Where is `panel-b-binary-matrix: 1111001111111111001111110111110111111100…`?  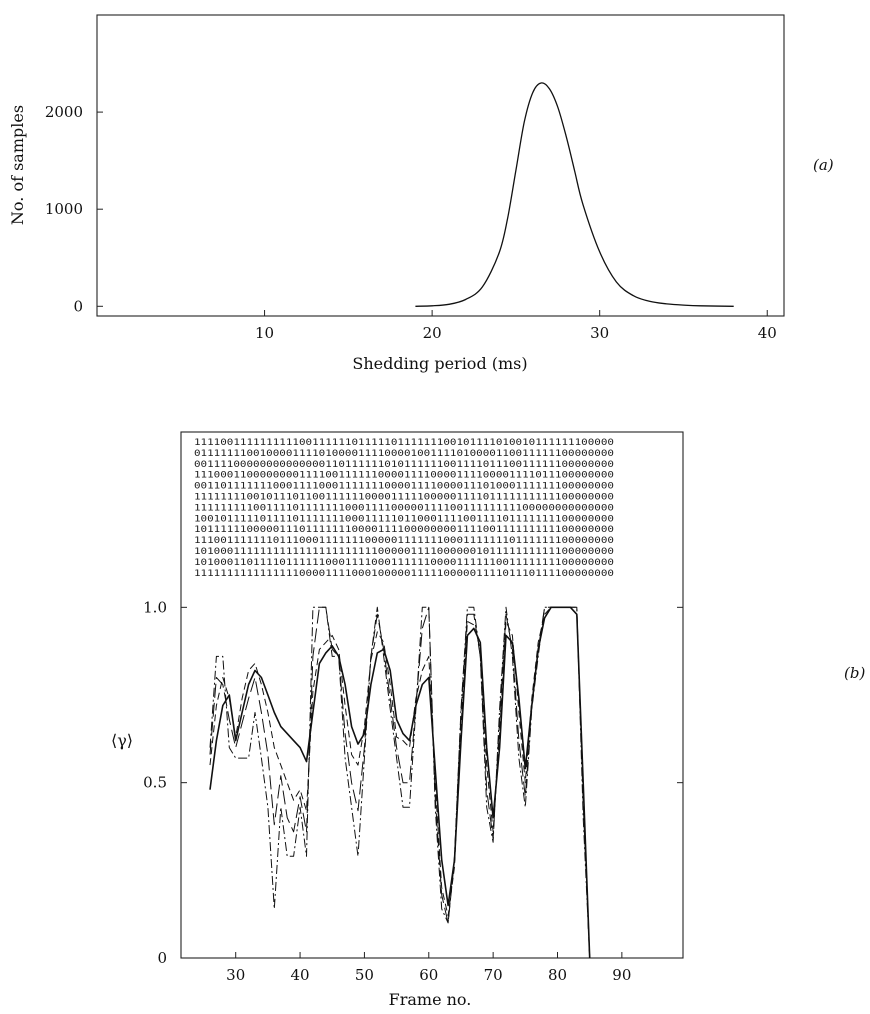
panel-b-binary-matrix: 1111001111111111001111110111110111111100… is located at coordinates (404, 508).